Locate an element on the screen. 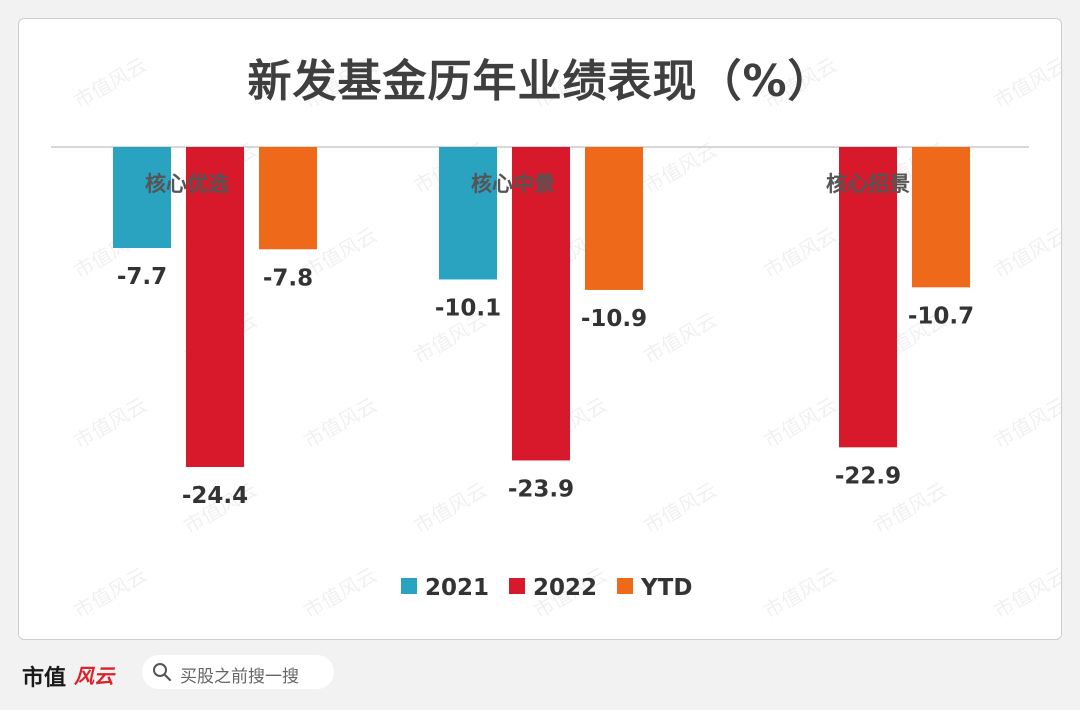  data-label: -24.4 is located at coordinates (215, 496).